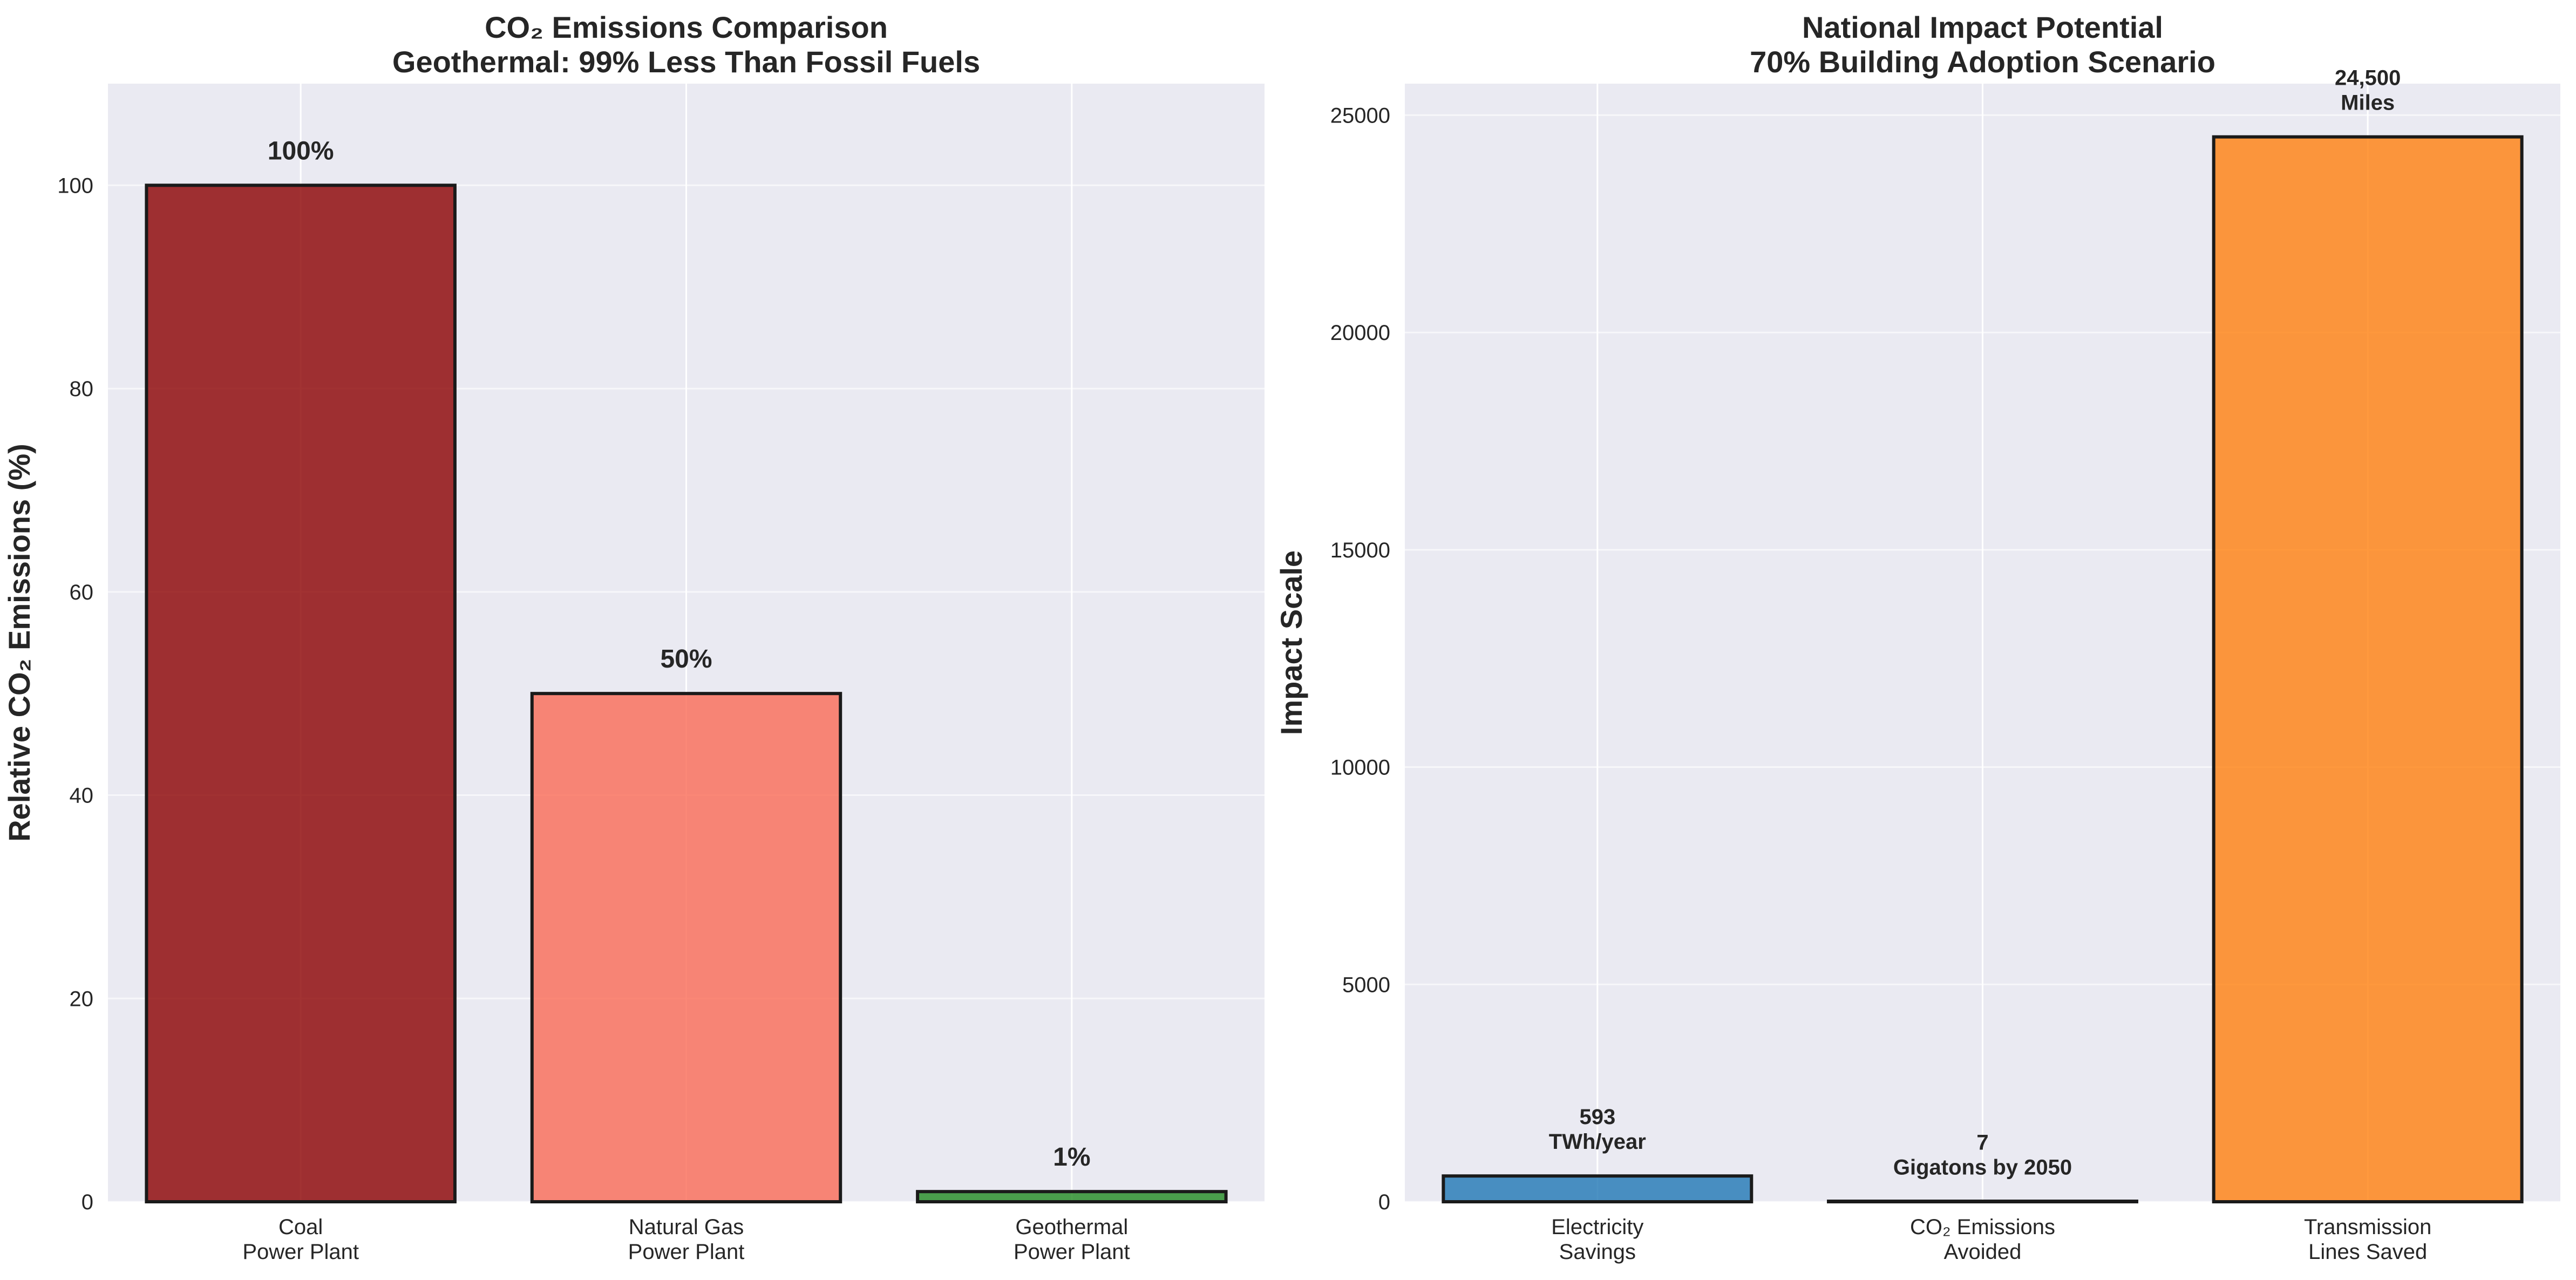 The width and height of the screenshot is (2576, 1280). I want to click on chart-title-line: 70% Building Adoption Scenario, so click(1982, 62).